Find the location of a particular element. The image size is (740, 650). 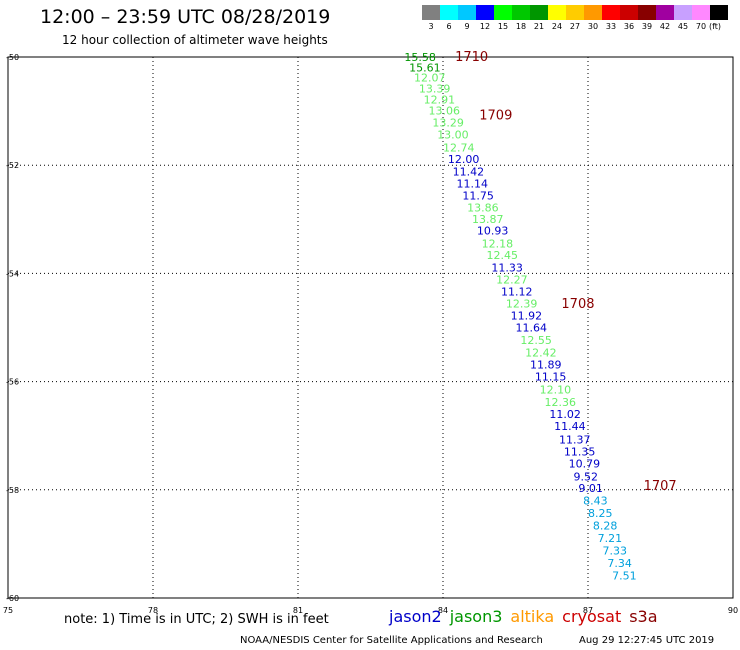

lon-tick-label: 90 is located at coordinates (733, 610).